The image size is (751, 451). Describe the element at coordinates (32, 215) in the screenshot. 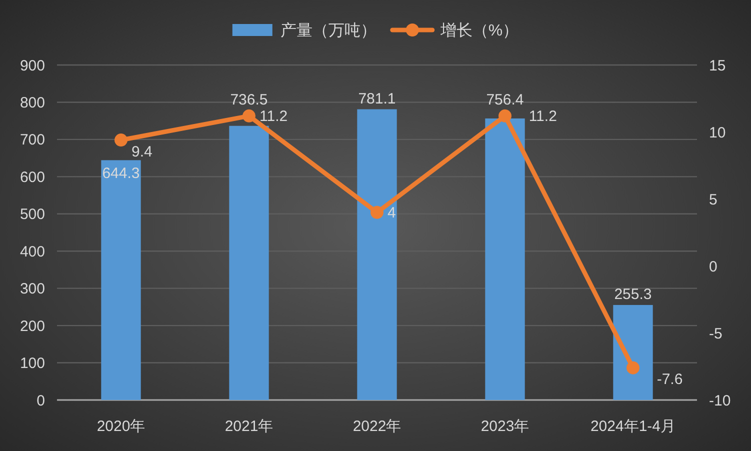

I see `y-tick-label: 500` at that location.